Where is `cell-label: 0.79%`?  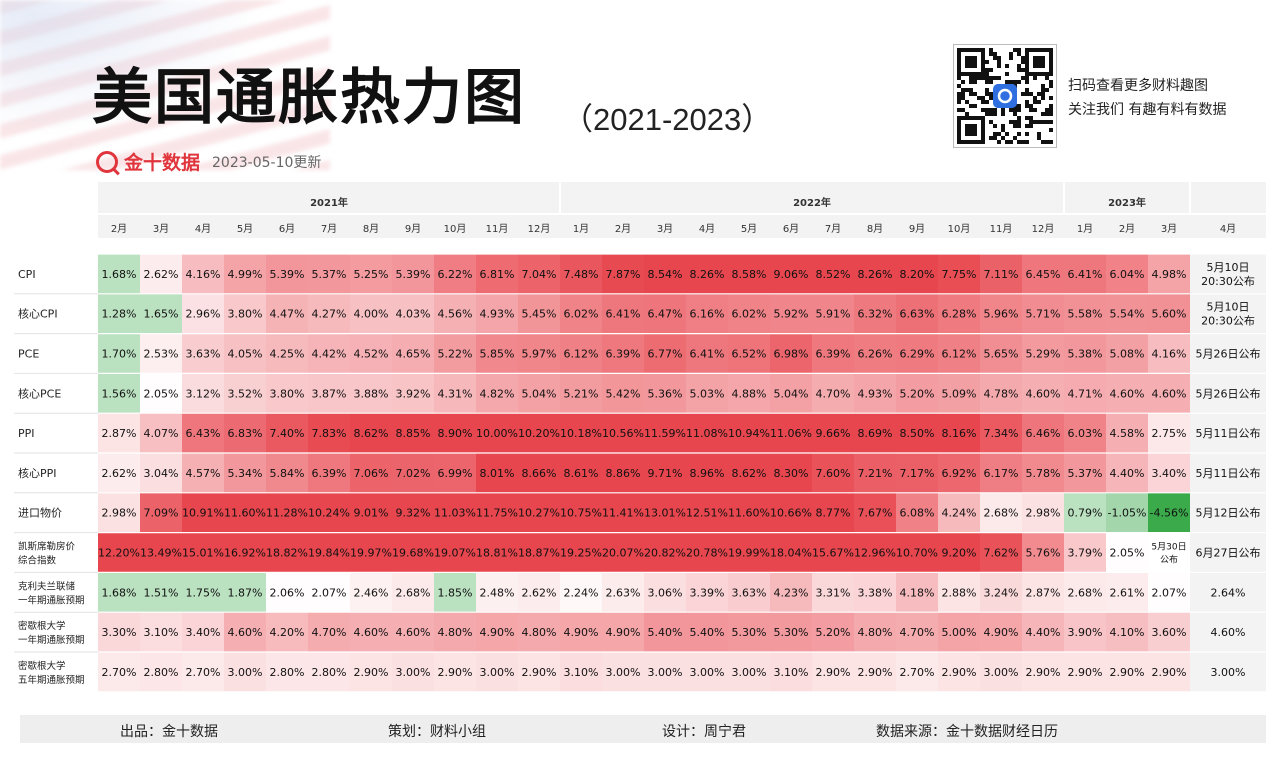
cell-label: 0.79% is located at coordinates (1085, 513).